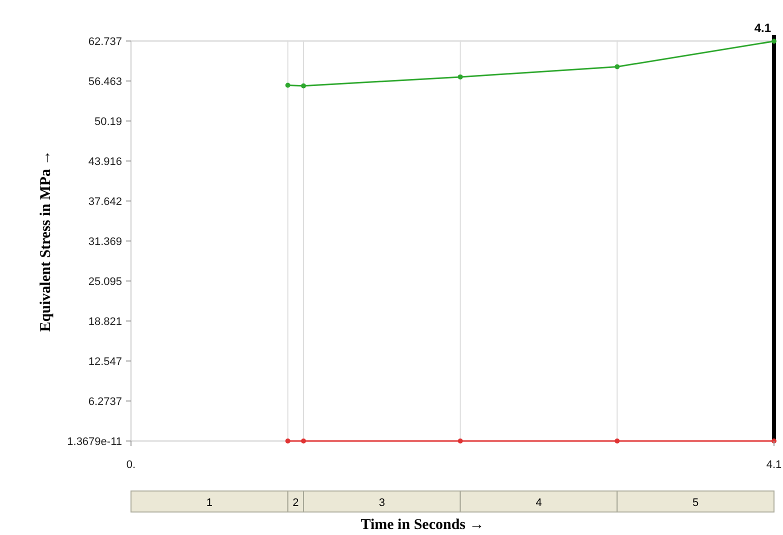 Image resolution: width=783 pixels, height=535 pixels. What do you see at coordinates (381, 503) in the screenshot?
I see `text: 3` at bounding box center [381, 503].